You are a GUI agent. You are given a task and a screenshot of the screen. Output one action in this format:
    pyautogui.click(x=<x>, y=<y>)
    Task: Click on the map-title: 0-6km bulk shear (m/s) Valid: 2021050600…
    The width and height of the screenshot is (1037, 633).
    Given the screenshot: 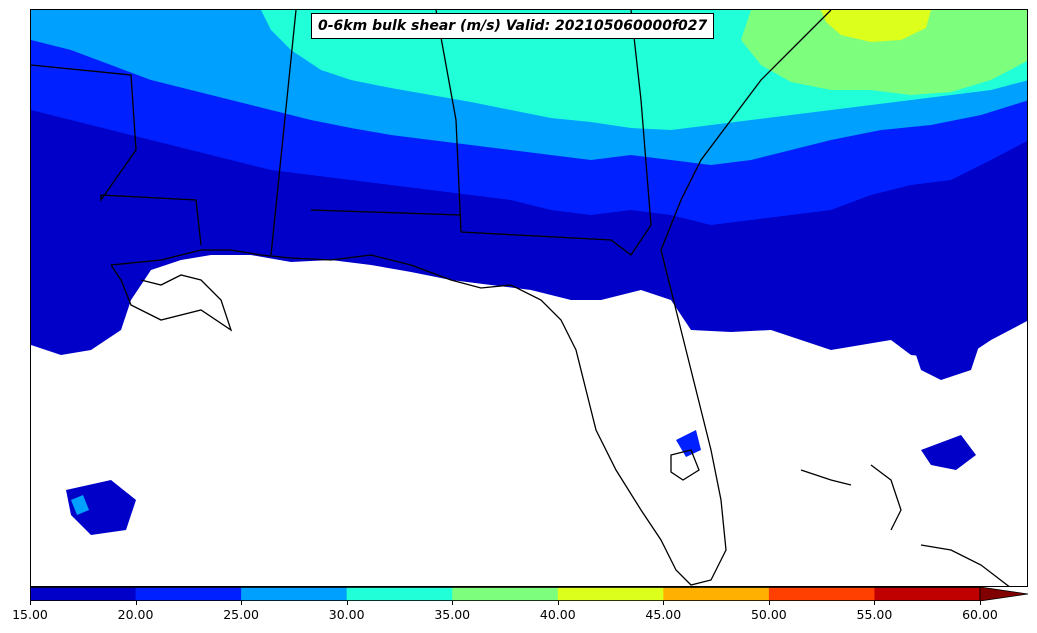 What is the action you would take?
    pyautogui.click(x=513, y=26)
    